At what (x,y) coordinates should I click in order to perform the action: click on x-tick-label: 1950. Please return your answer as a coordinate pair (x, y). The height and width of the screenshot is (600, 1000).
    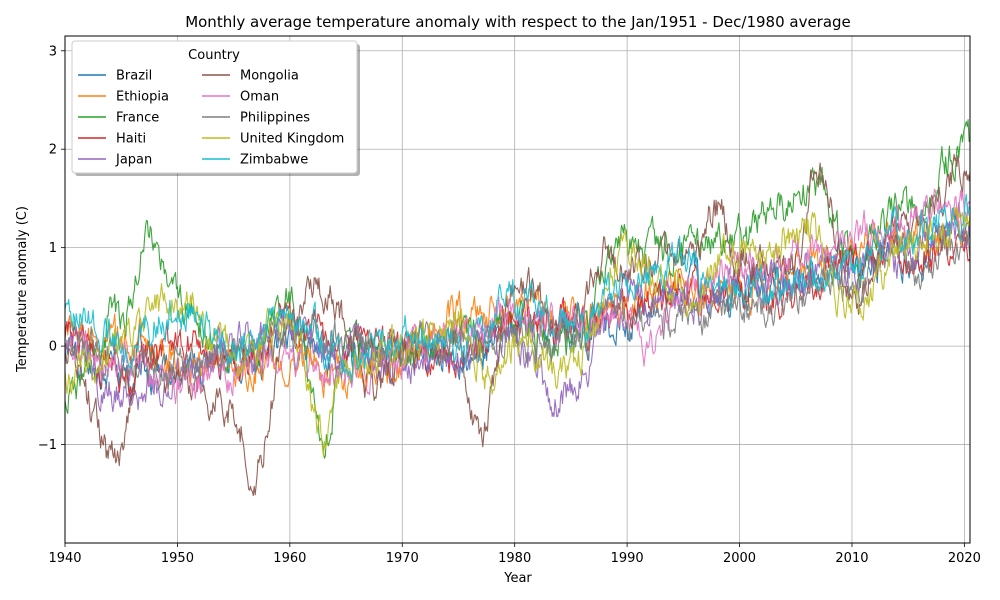
    Looking at the image, I should click on (177, 558).